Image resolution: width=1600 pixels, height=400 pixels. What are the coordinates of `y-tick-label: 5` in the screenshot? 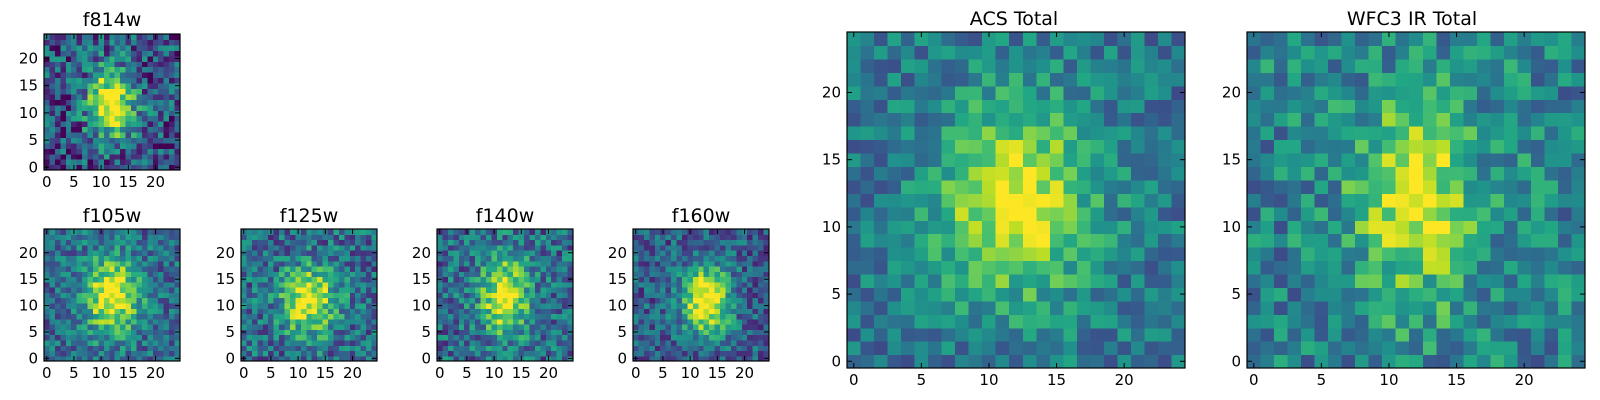 It's located at (836, 294).